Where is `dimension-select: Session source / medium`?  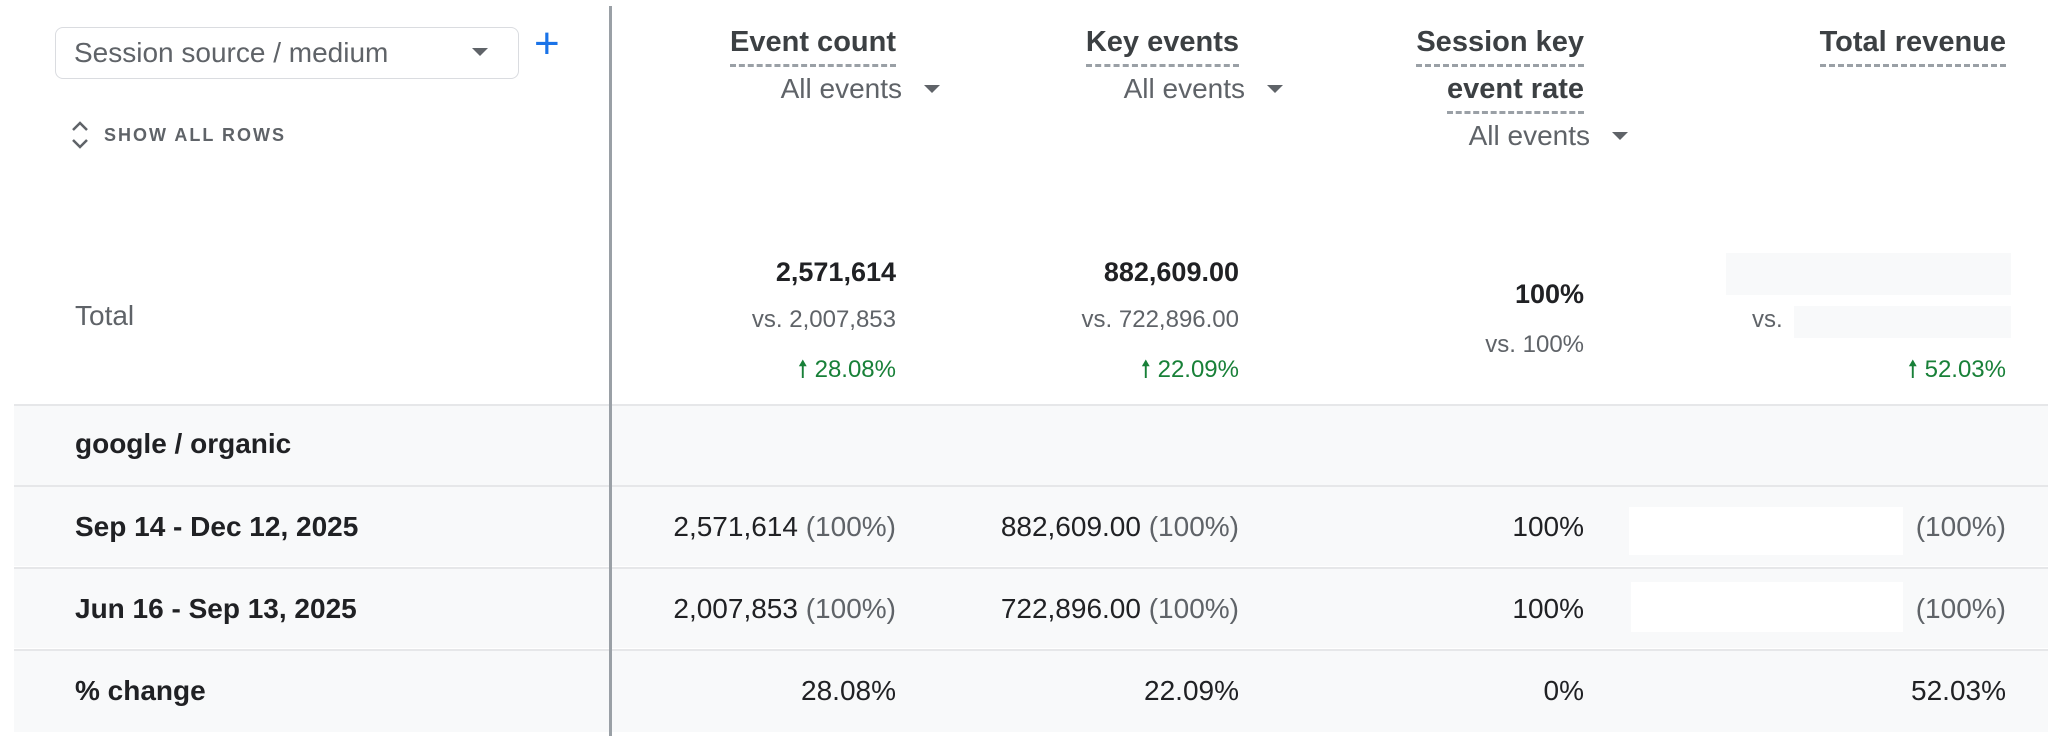 dimension-select: Session source / medium is located at coordinates (287, 53).